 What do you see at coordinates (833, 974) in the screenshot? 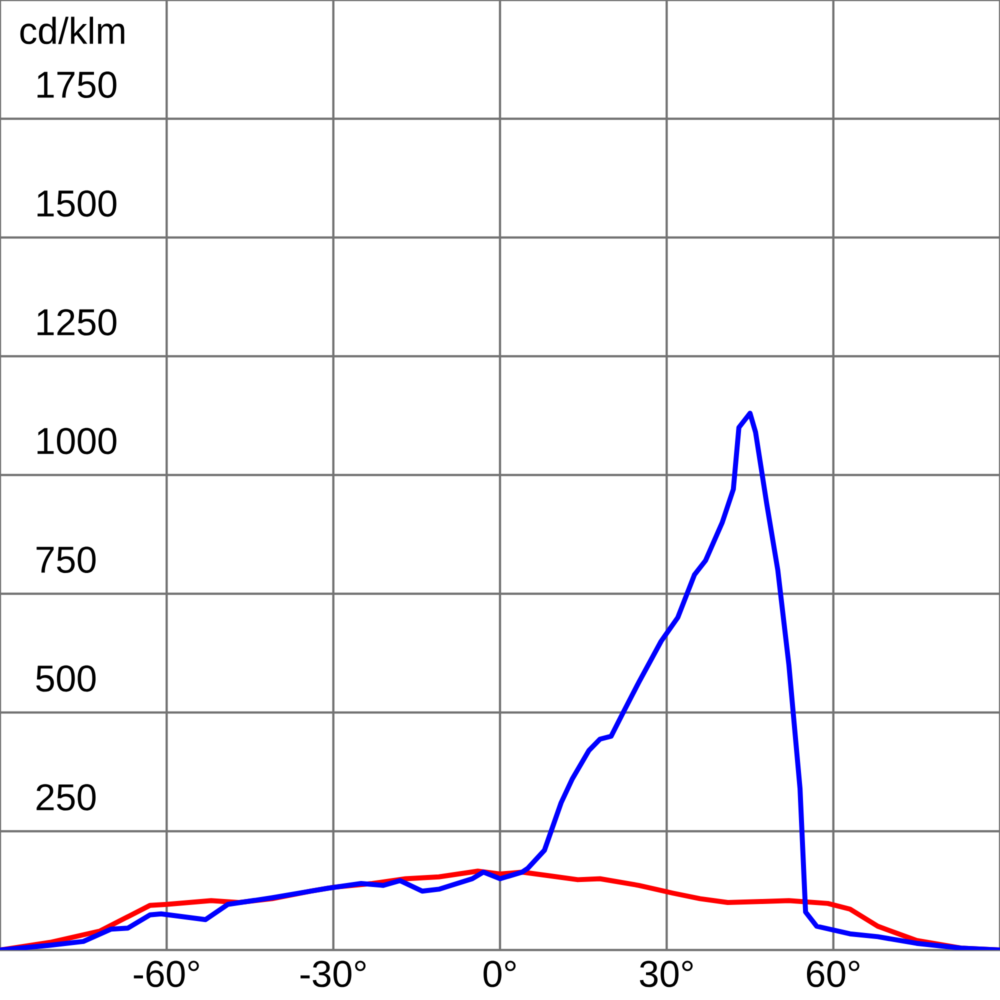
I see `x-tick-label: 60°` at bounding box center [833, 974].